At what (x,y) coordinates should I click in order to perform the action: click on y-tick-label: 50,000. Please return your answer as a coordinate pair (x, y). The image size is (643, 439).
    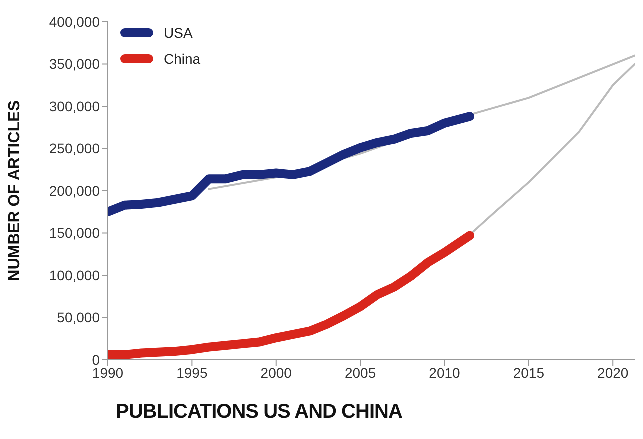
    Looking at the image, I should click on (78, 318).